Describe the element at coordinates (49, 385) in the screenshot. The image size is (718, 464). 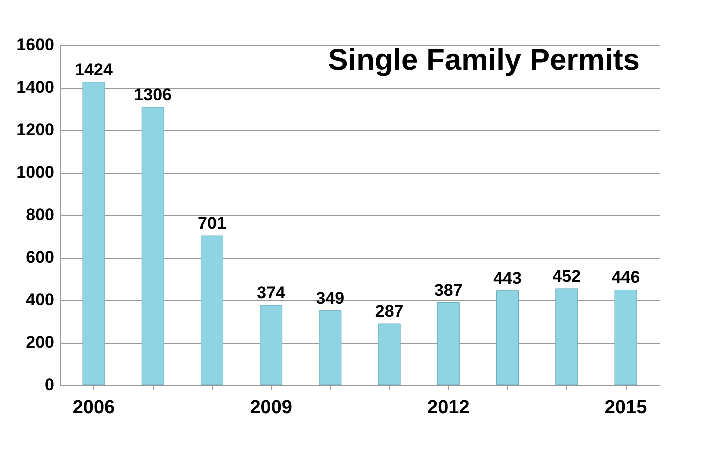
I see `y-tick-label: 0` at that location.